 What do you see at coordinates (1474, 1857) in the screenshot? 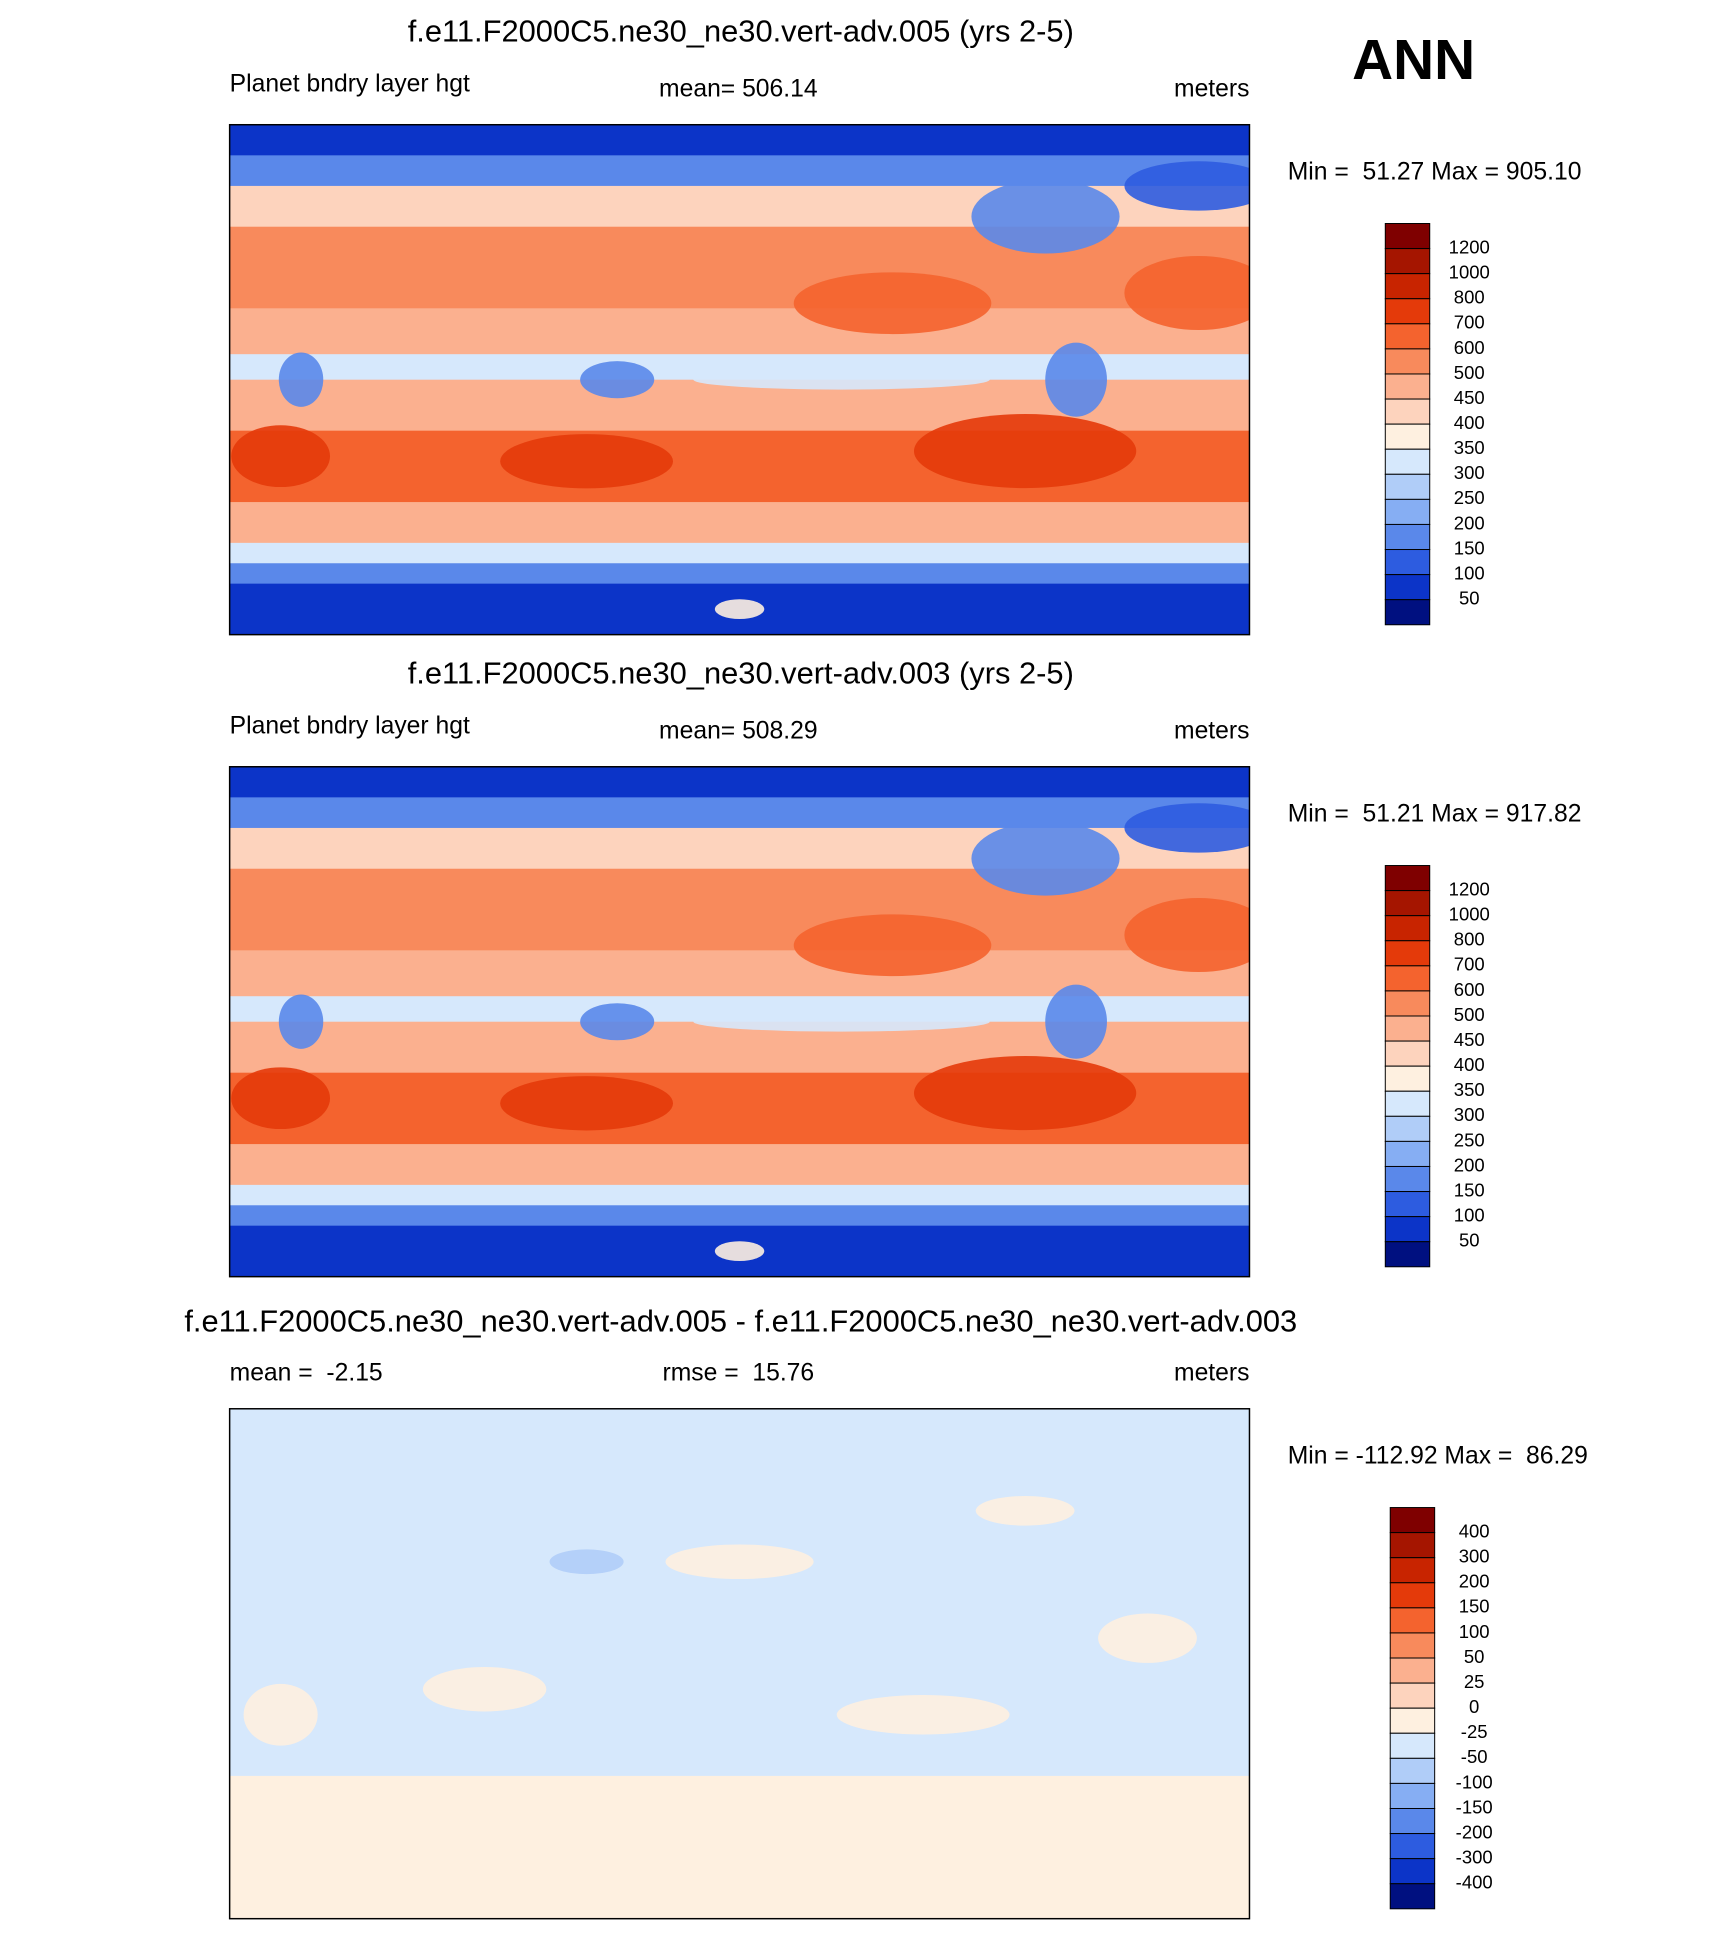
I see `colorbar-label: -300` at bounding box center [1474, 1857].